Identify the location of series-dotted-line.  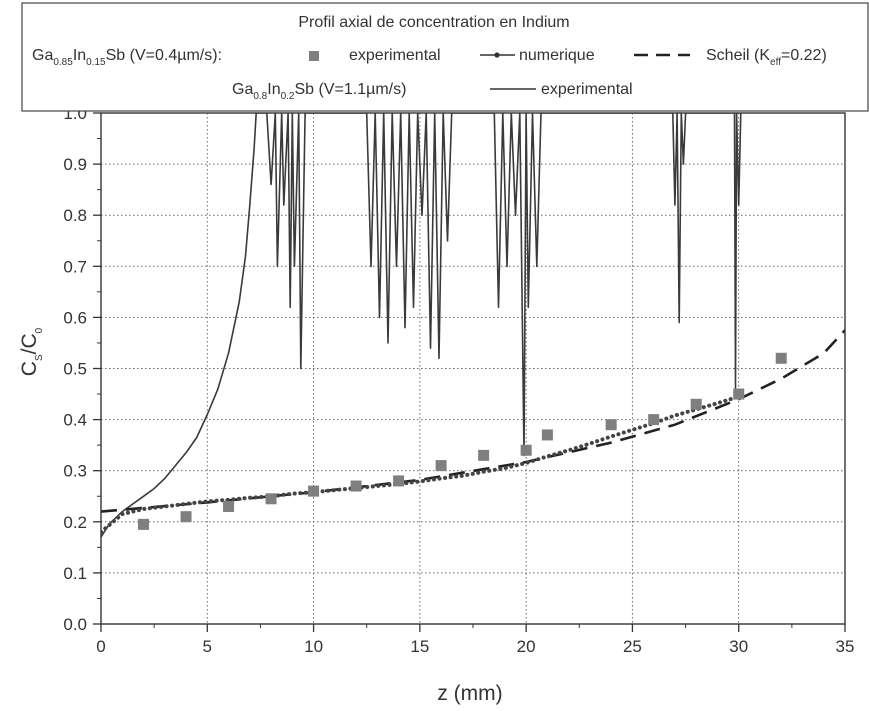
(421, 464).